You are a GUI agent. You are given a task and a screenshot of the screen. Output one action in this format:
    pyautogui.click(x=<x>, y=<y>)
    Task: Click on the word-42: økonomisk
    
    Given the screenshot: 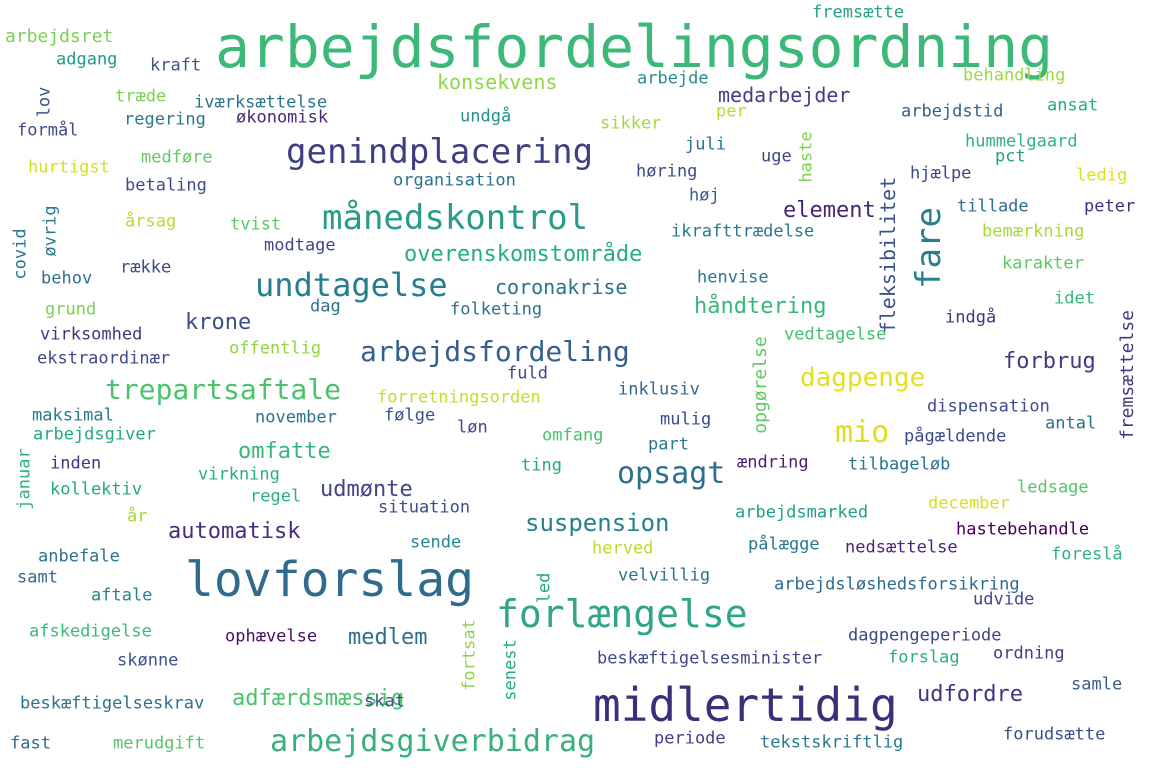 What is the action you would take?
    pyautogui.click(x=282, y=117)
    